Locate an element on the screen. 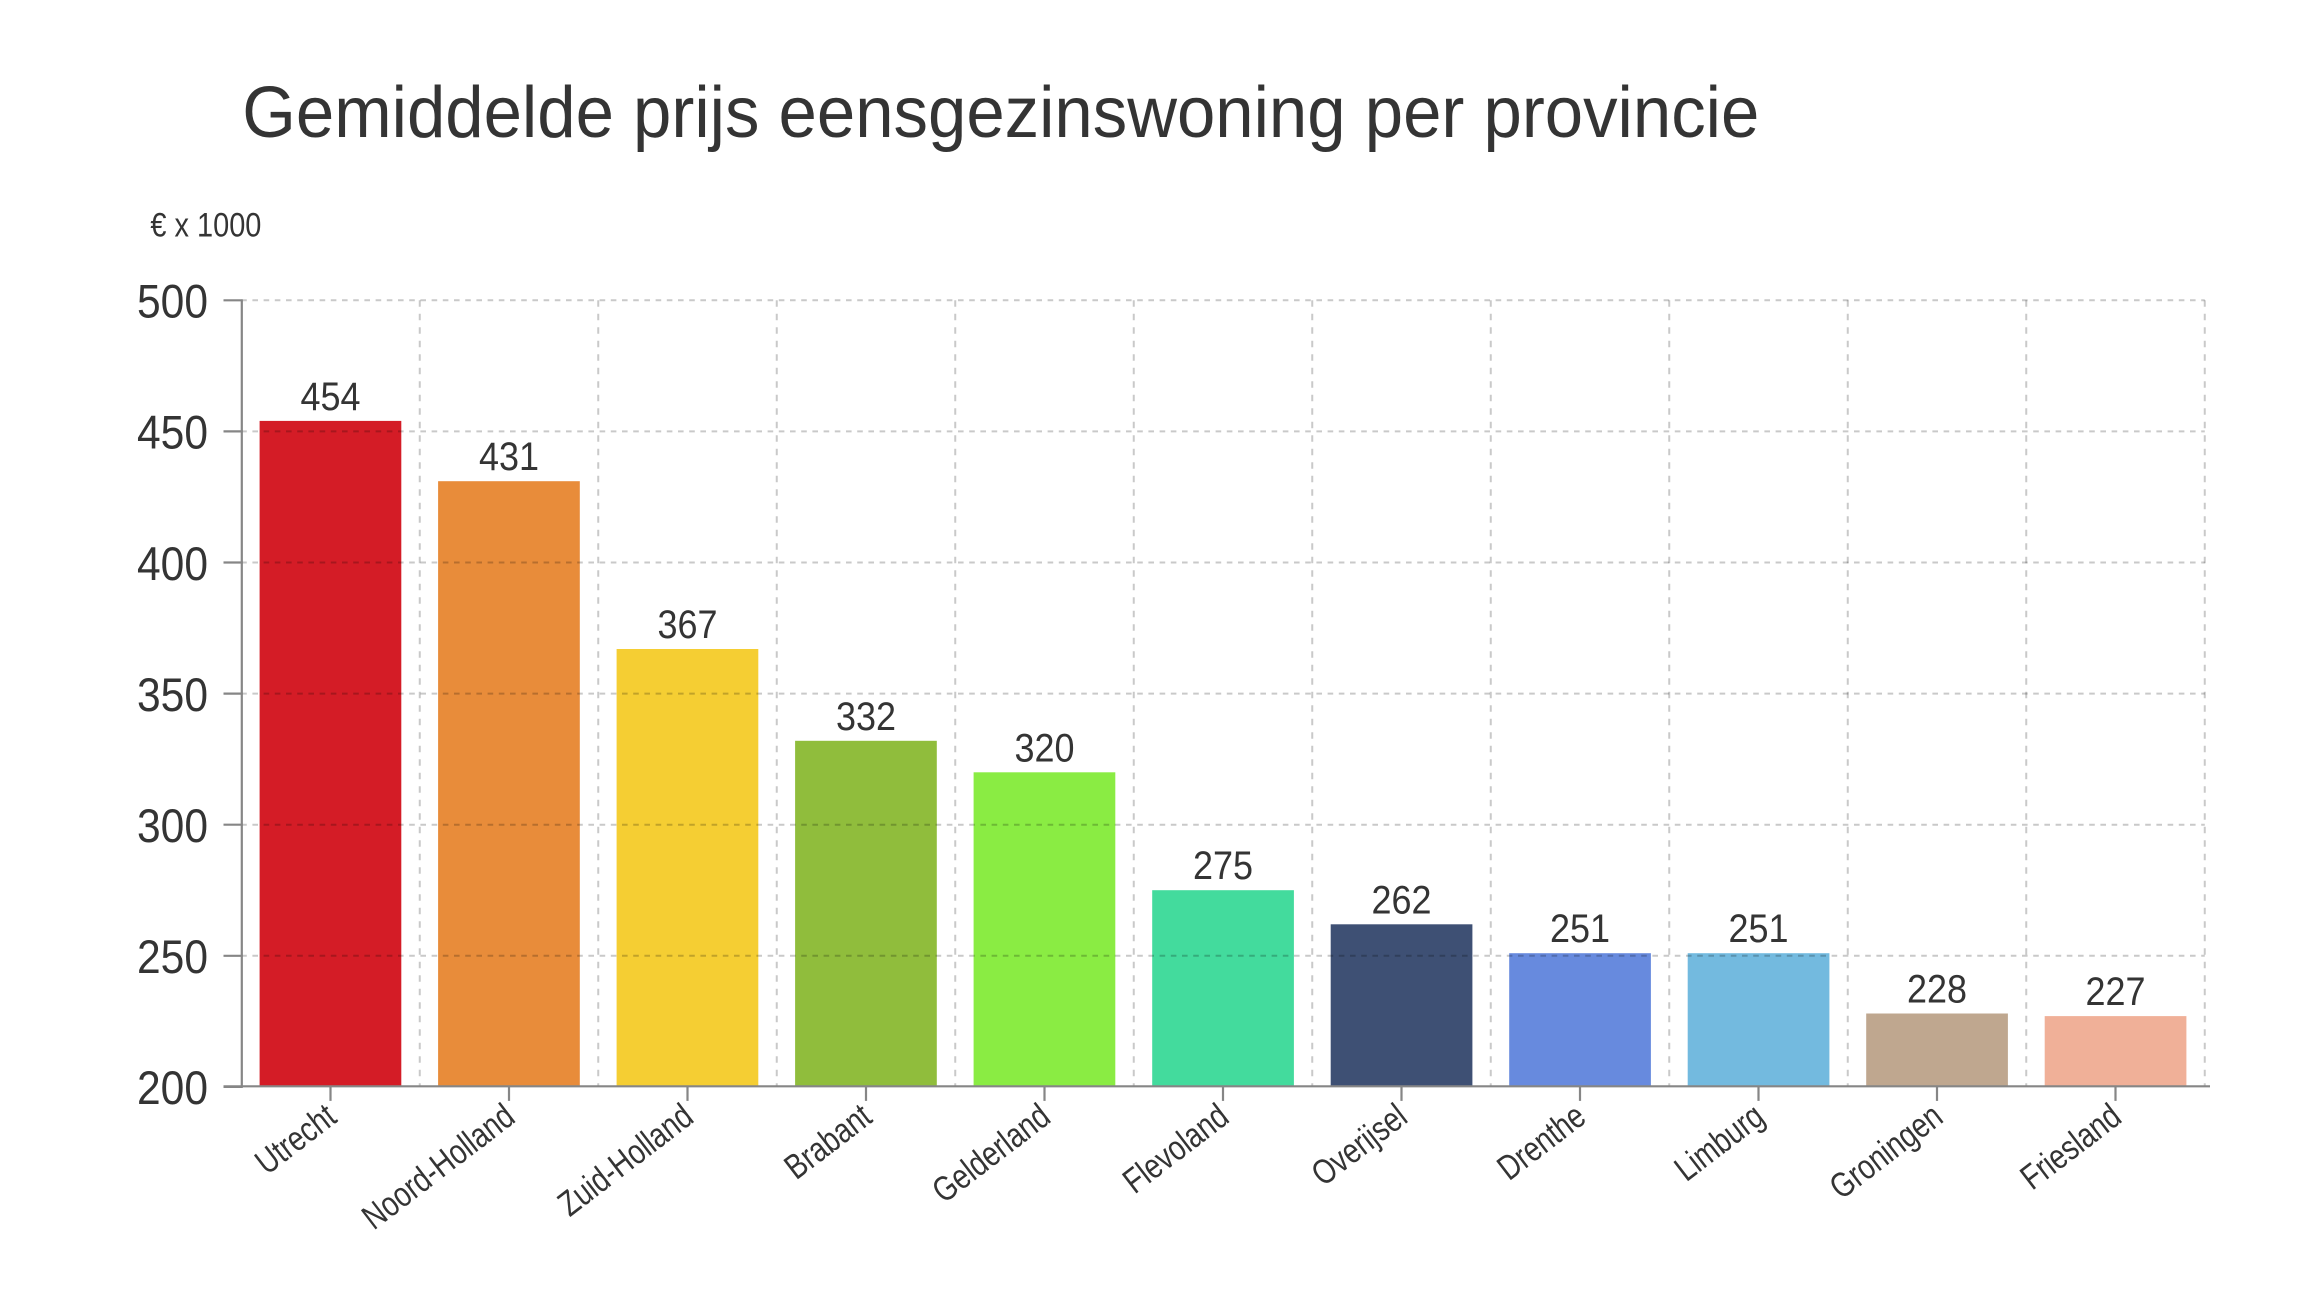 This screenshot has height=1302, width=2312. svg-text: 454 is located at coordinates (331, 397).